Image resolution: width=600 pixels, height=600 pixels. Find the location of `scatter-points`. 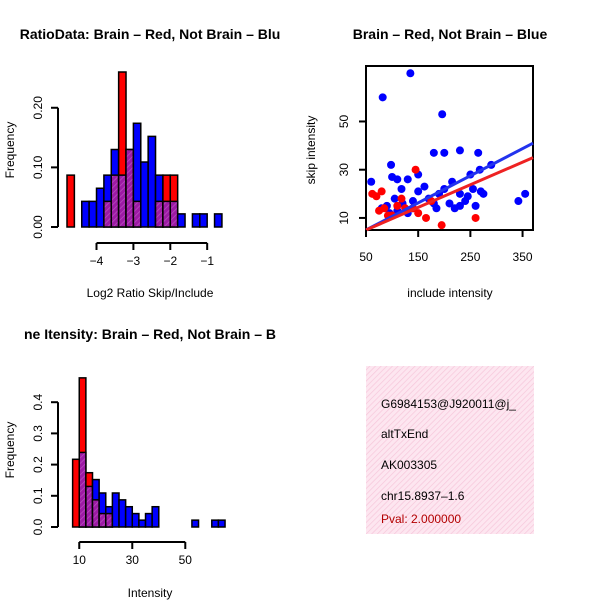

scatter-points is located at coordinates (449, 150).